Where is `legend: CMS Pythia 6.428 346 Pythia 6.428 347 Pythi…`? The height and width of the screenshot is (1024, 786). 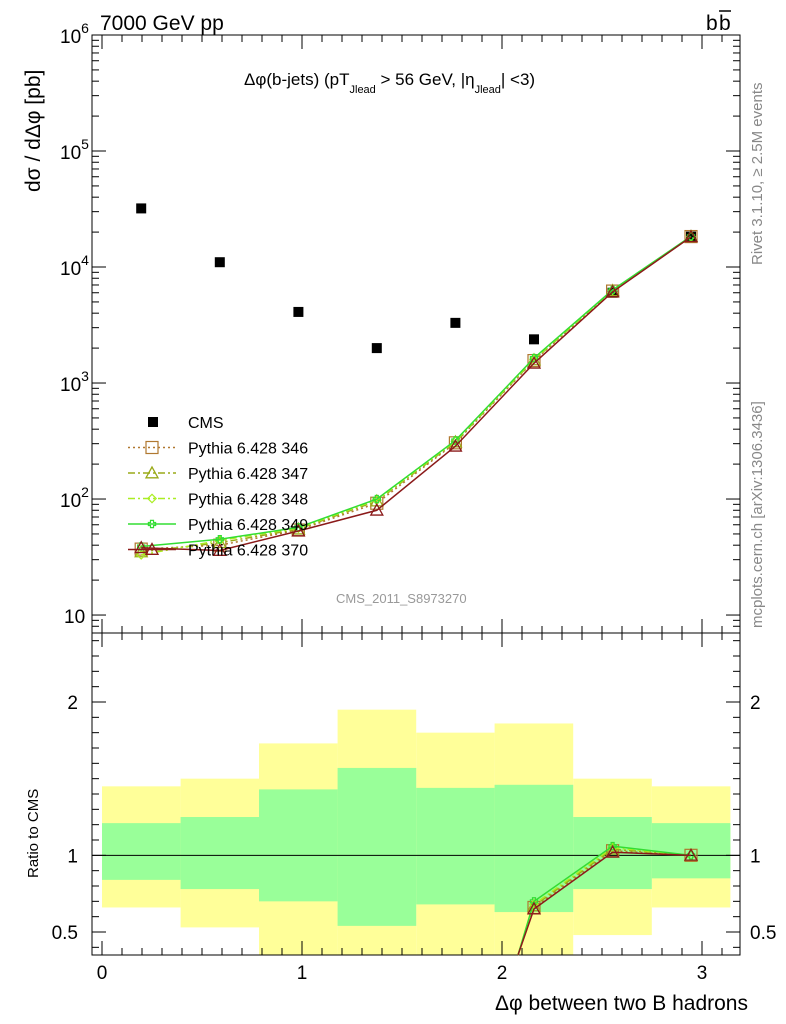 legend: CMS Pythia 6.428 346 Pythia 6.428 347 Pythi… is located at coordinates (218, 487).